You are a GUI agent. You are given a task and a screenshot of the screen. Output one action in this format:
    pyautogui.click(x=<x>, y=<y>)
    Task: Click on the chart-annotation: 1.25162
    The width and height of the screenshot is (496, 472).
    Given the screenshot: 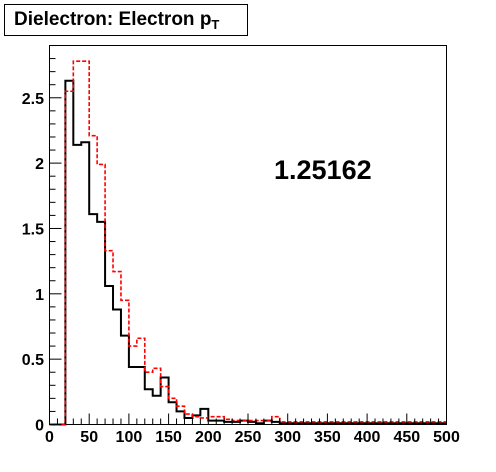 What is the action you would take?
    pyautogui.click(x=323, y=170)
    